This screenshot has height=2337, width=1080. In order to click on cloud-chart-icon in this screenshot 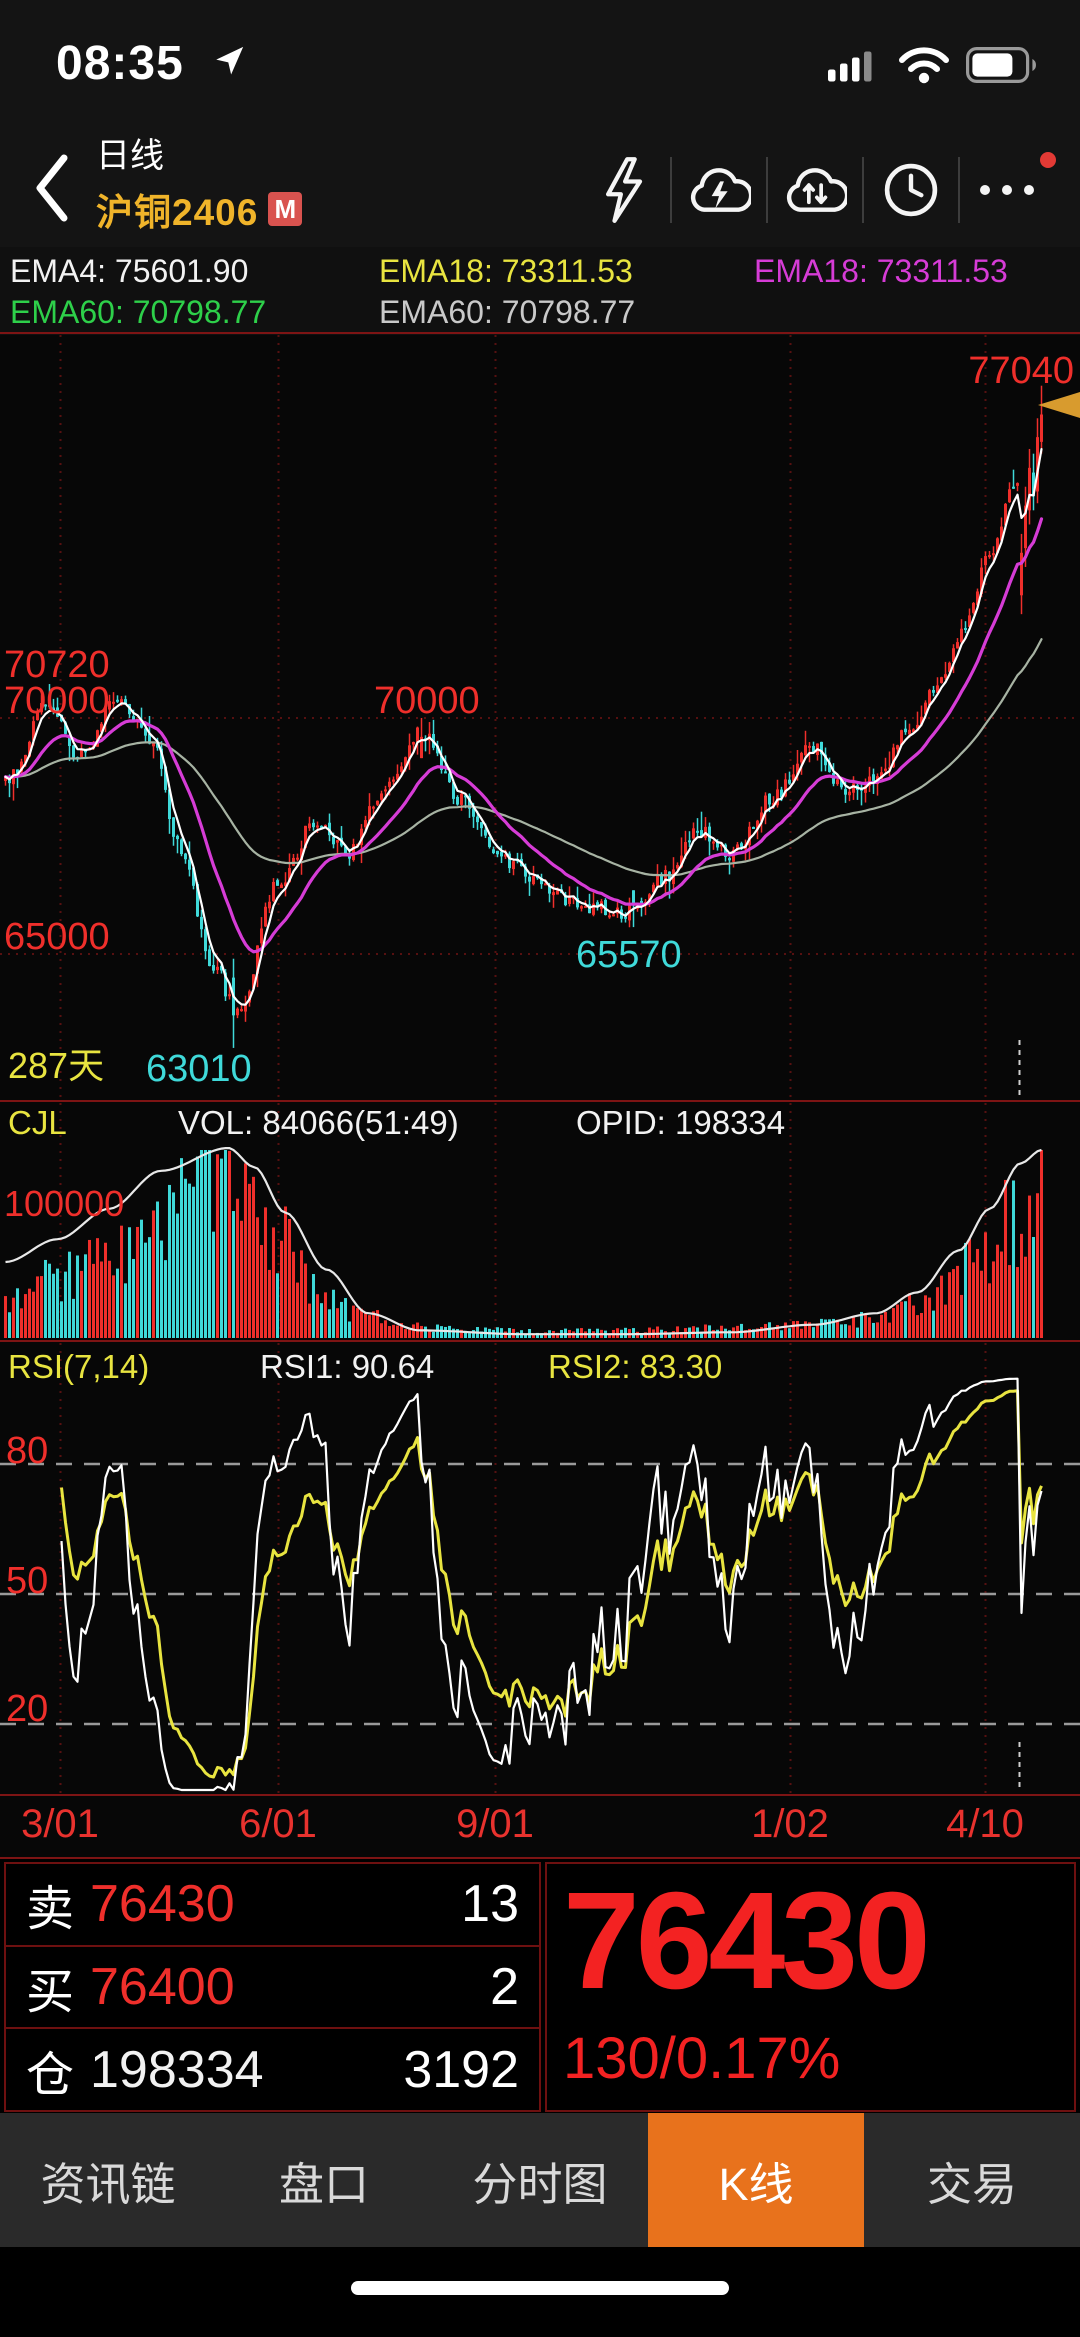, I will do `click(816, 190)`.